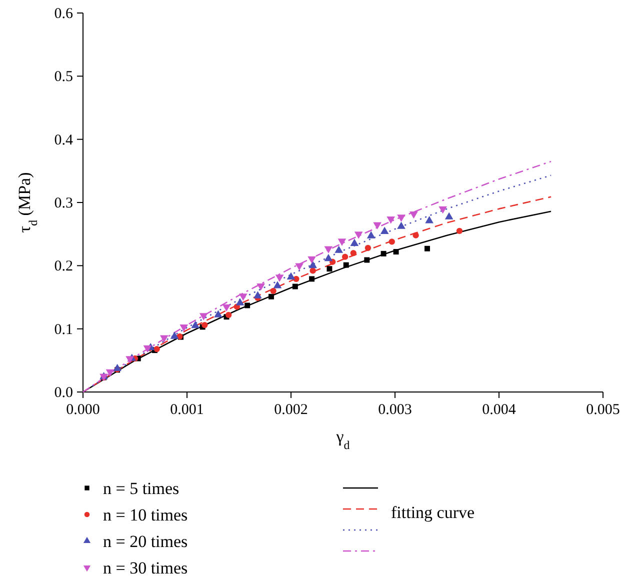  What do you see at coordinates (63, 393) in the screenshot?
I see `y-tick-label: 0.0` at bounding box center [63, 393].